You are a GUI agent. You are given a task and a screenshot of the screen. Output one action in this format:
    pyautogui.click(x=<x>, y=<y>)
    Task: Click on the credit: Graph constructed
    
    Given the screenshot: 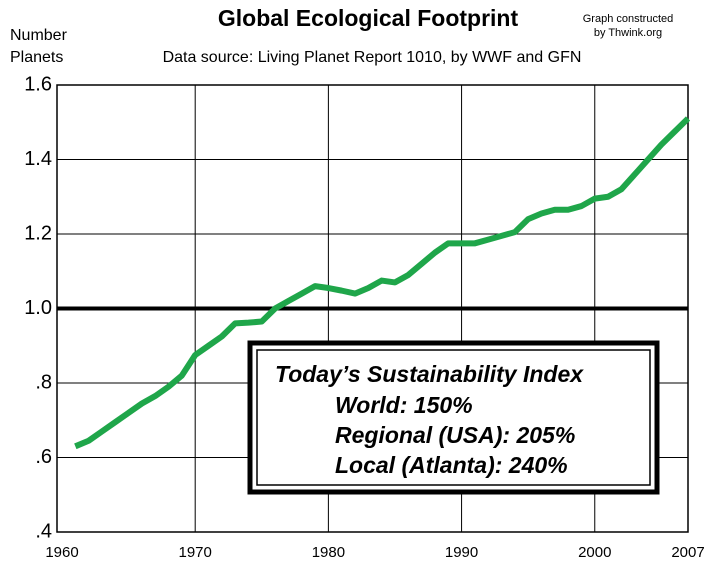 What is the action you would take?
    pyautogui.click(x=628, y=19)
    